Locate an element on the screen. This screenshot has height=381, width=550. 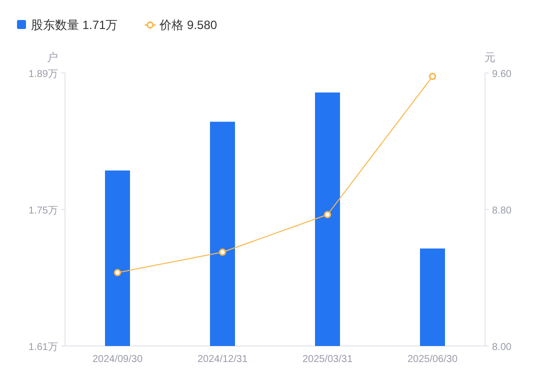
x-tick-label: 2024/12/31 is located at coordinates (222, 359).